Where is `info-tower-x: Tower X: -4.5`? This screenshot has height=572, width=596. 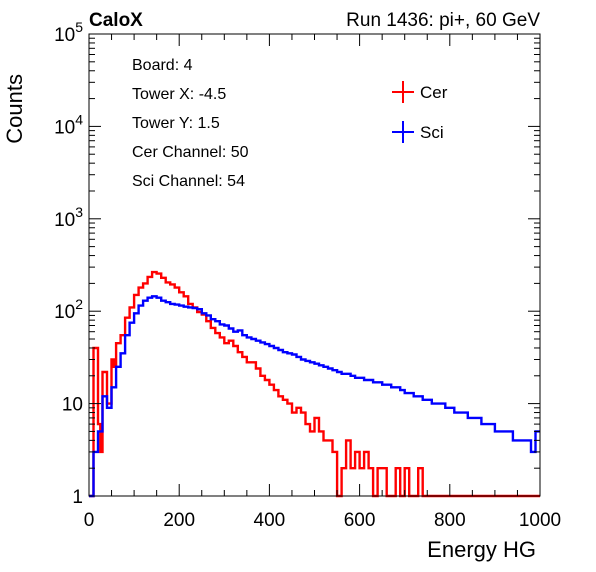
info-tower-x: Tower X: -4.5 is located at coordinates (179, 94).